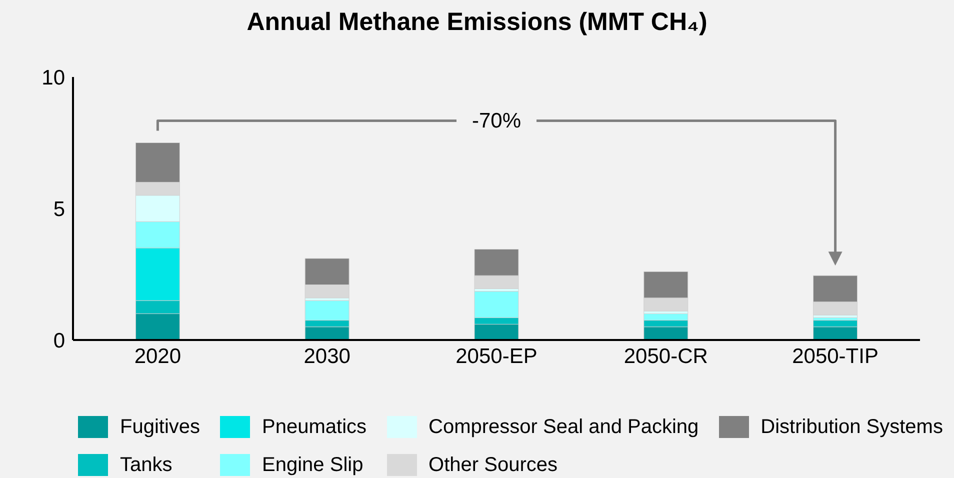 The height and width of the screenshot is (478, 954). I want to click on x-tick-label: 2030, so click(327, 356).